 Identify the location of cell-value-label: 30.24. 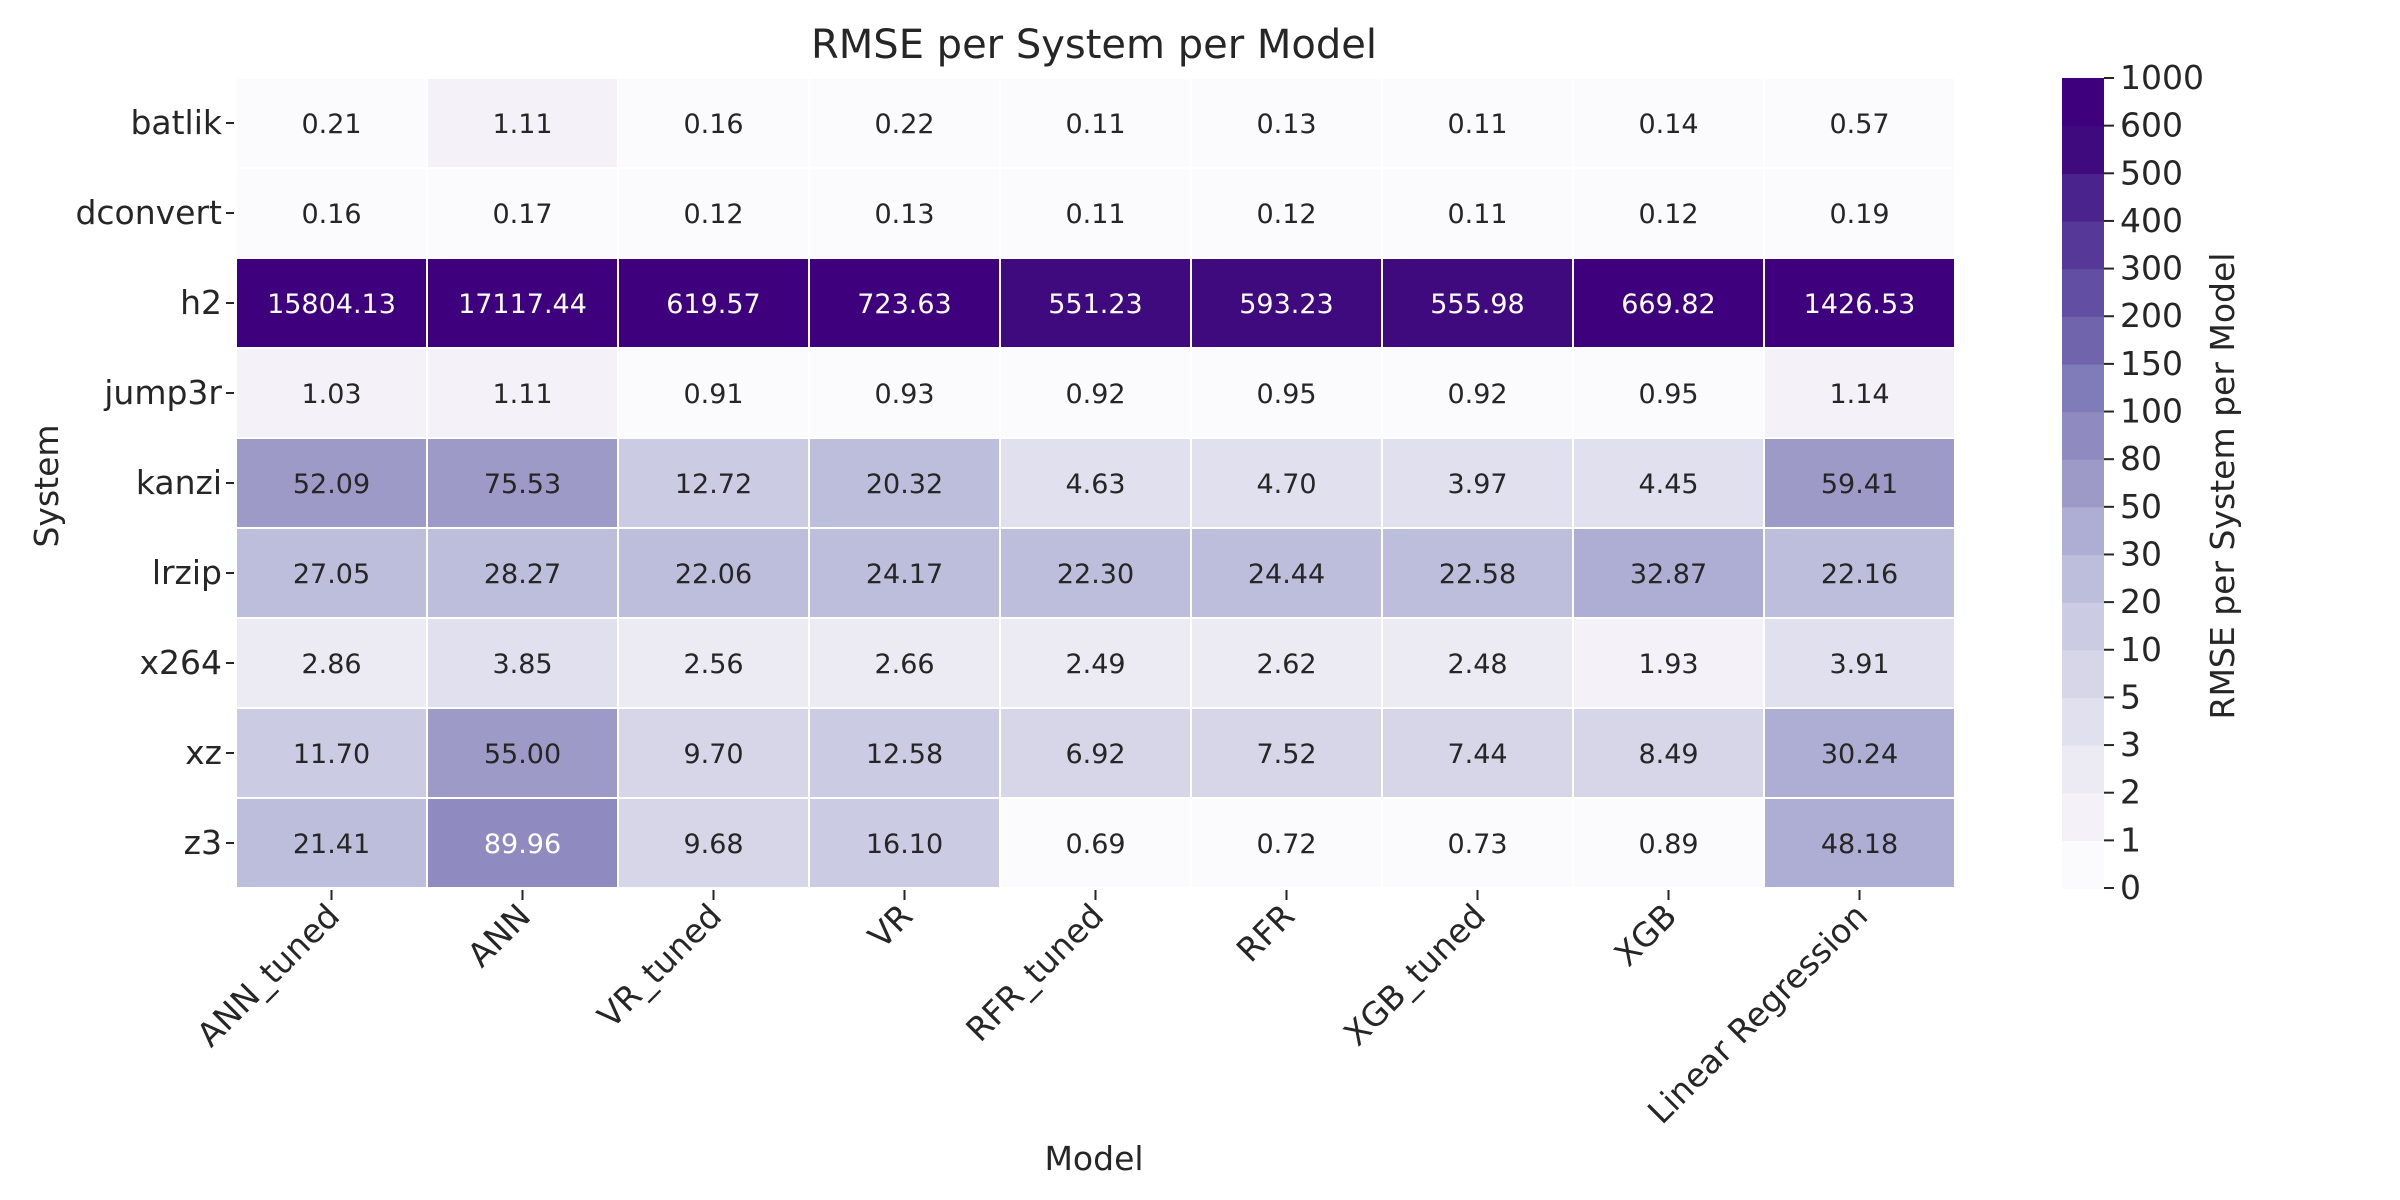
(1859, 754).